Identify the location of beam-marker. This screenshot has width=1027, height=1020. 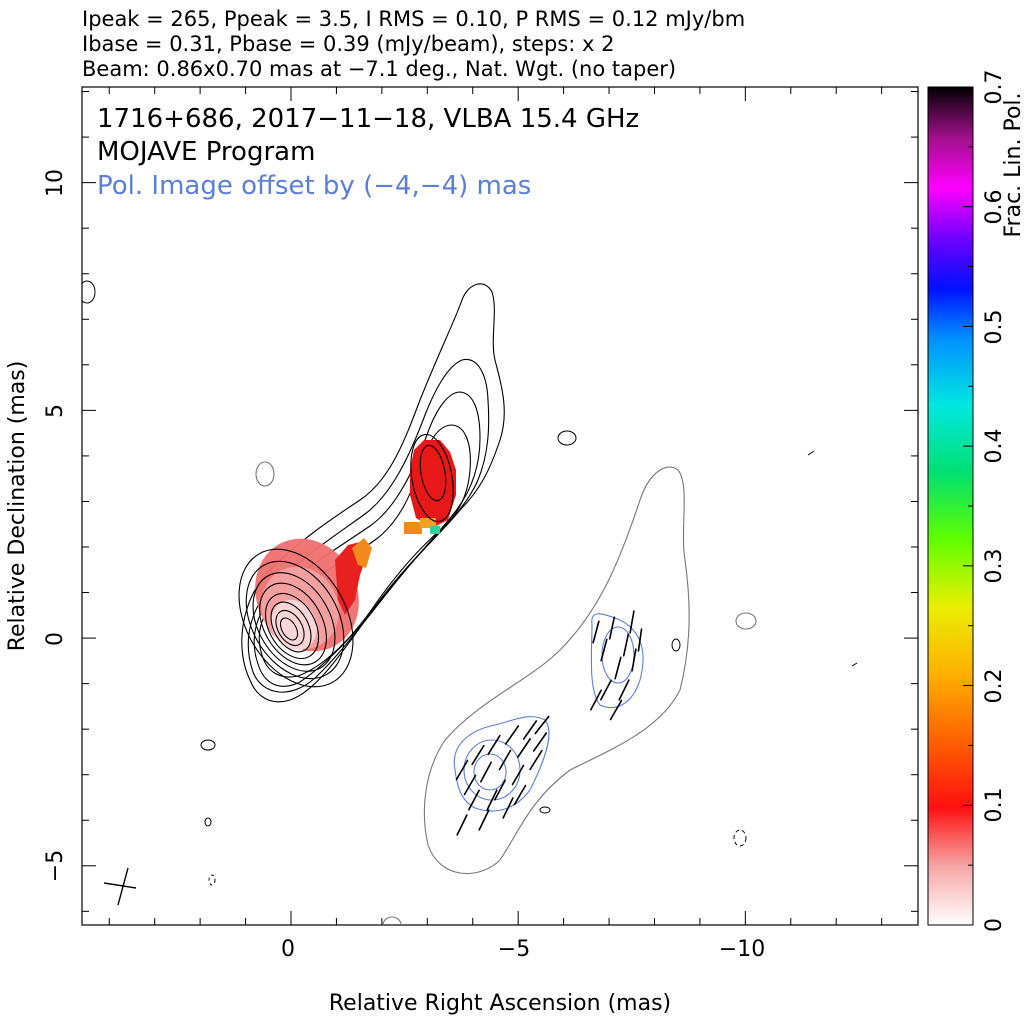
(120, 886).